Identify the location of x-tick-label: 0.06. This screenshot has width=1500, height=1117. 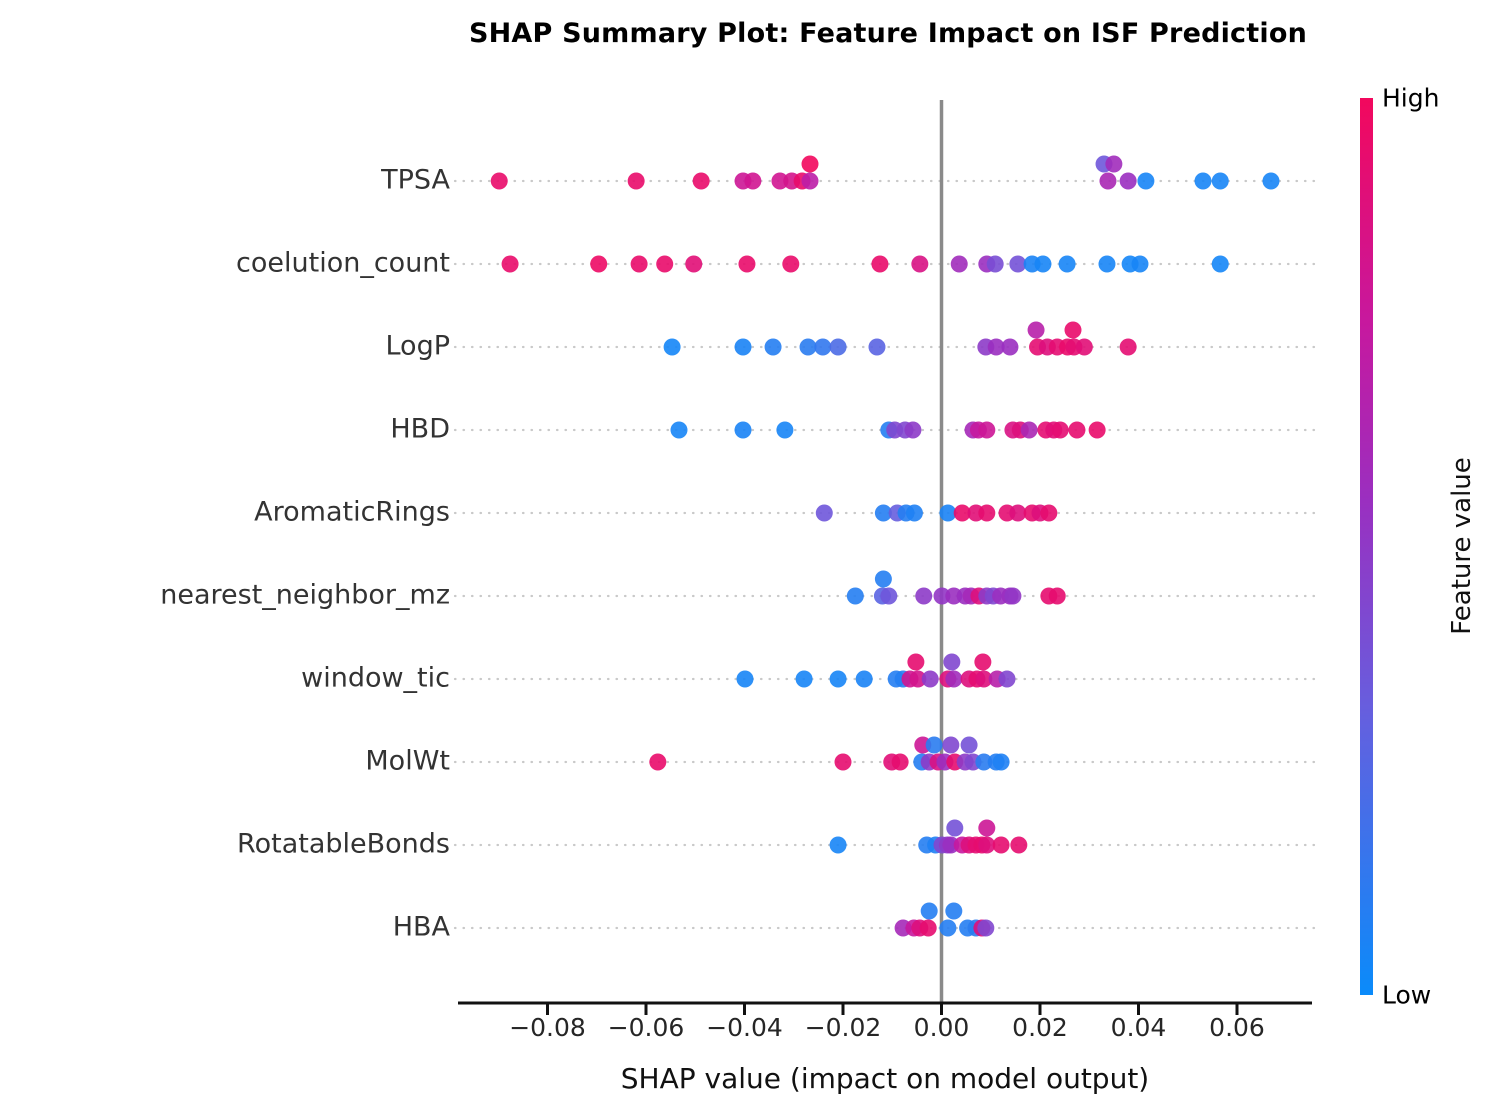
(1237, 1027).